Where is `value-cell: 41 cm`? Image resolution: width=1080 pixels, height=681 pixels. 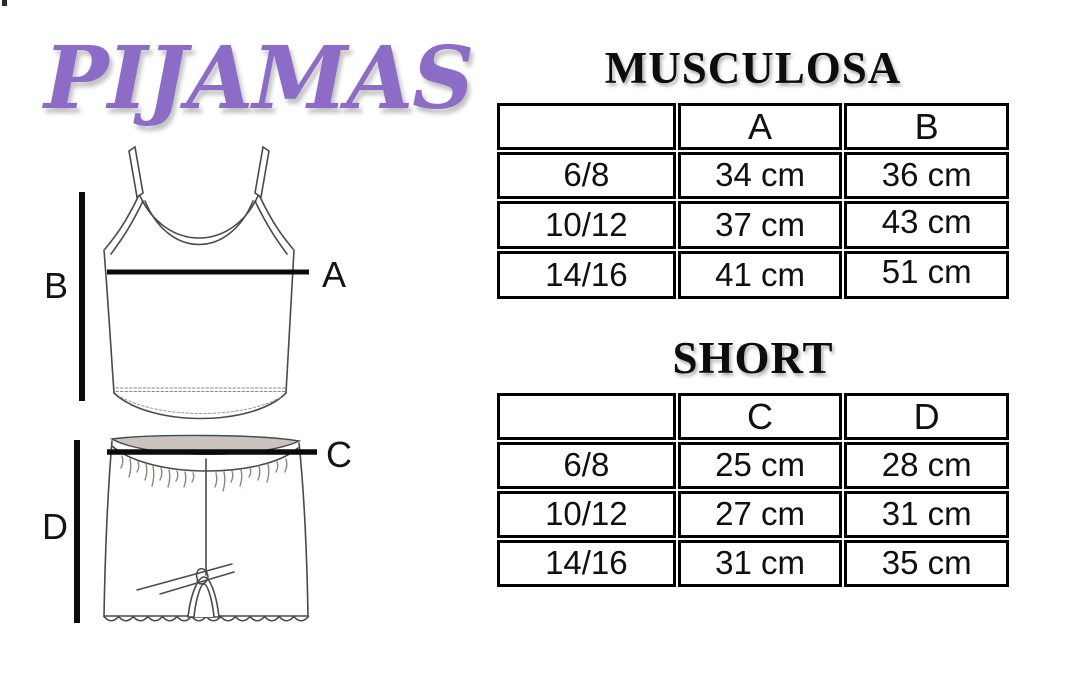 value-cell: 41 cm is located at coordinates (760, 275).